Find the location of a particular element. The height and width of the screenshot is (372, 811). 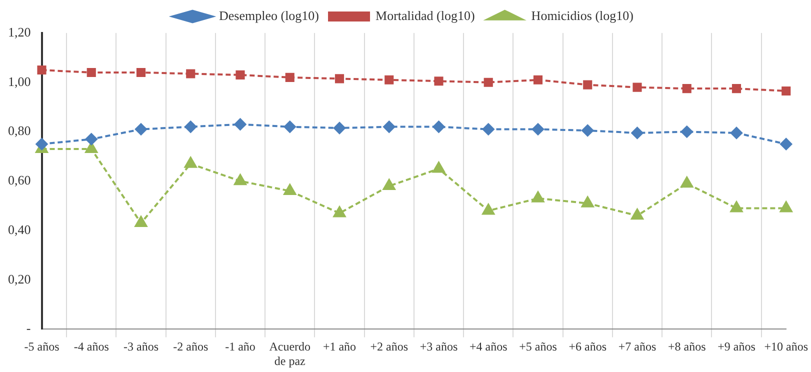

y-tick-label: 1,00 is located at coordinates (19, 81).